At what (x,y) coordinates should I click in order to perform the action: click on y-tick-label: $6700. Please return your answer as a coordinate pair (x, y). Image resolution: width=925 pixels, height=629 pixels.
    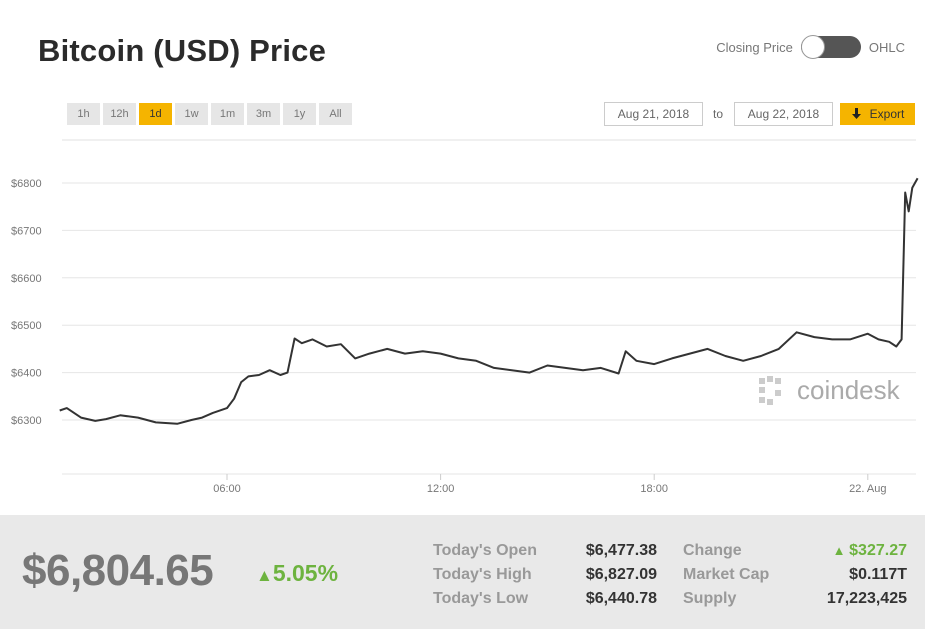
    Looking at the image, I should click on (26, 231).